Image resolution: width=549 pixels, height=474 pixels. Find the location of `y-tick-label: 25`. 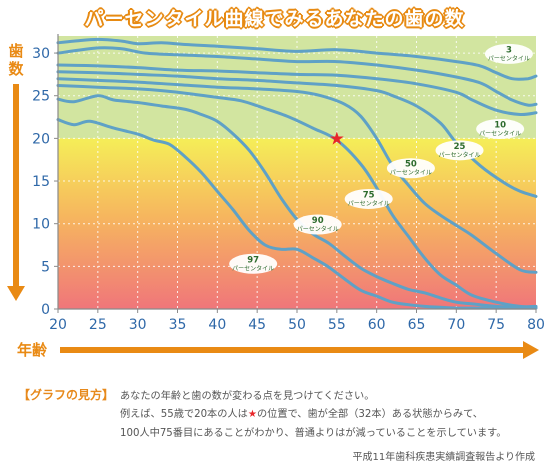

y-tick-label: 25 is located at coordinates (41, 97).